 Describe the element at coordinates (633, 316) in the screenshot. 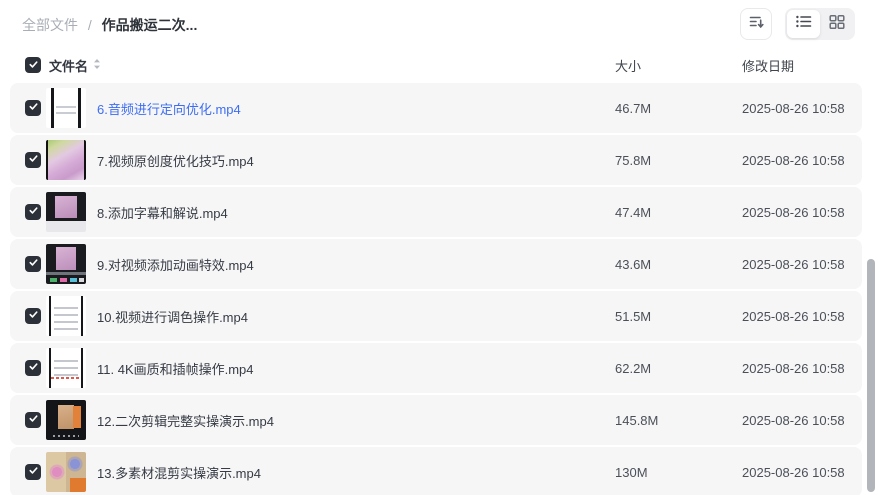

I see `file-size: 51.5M` at that location.